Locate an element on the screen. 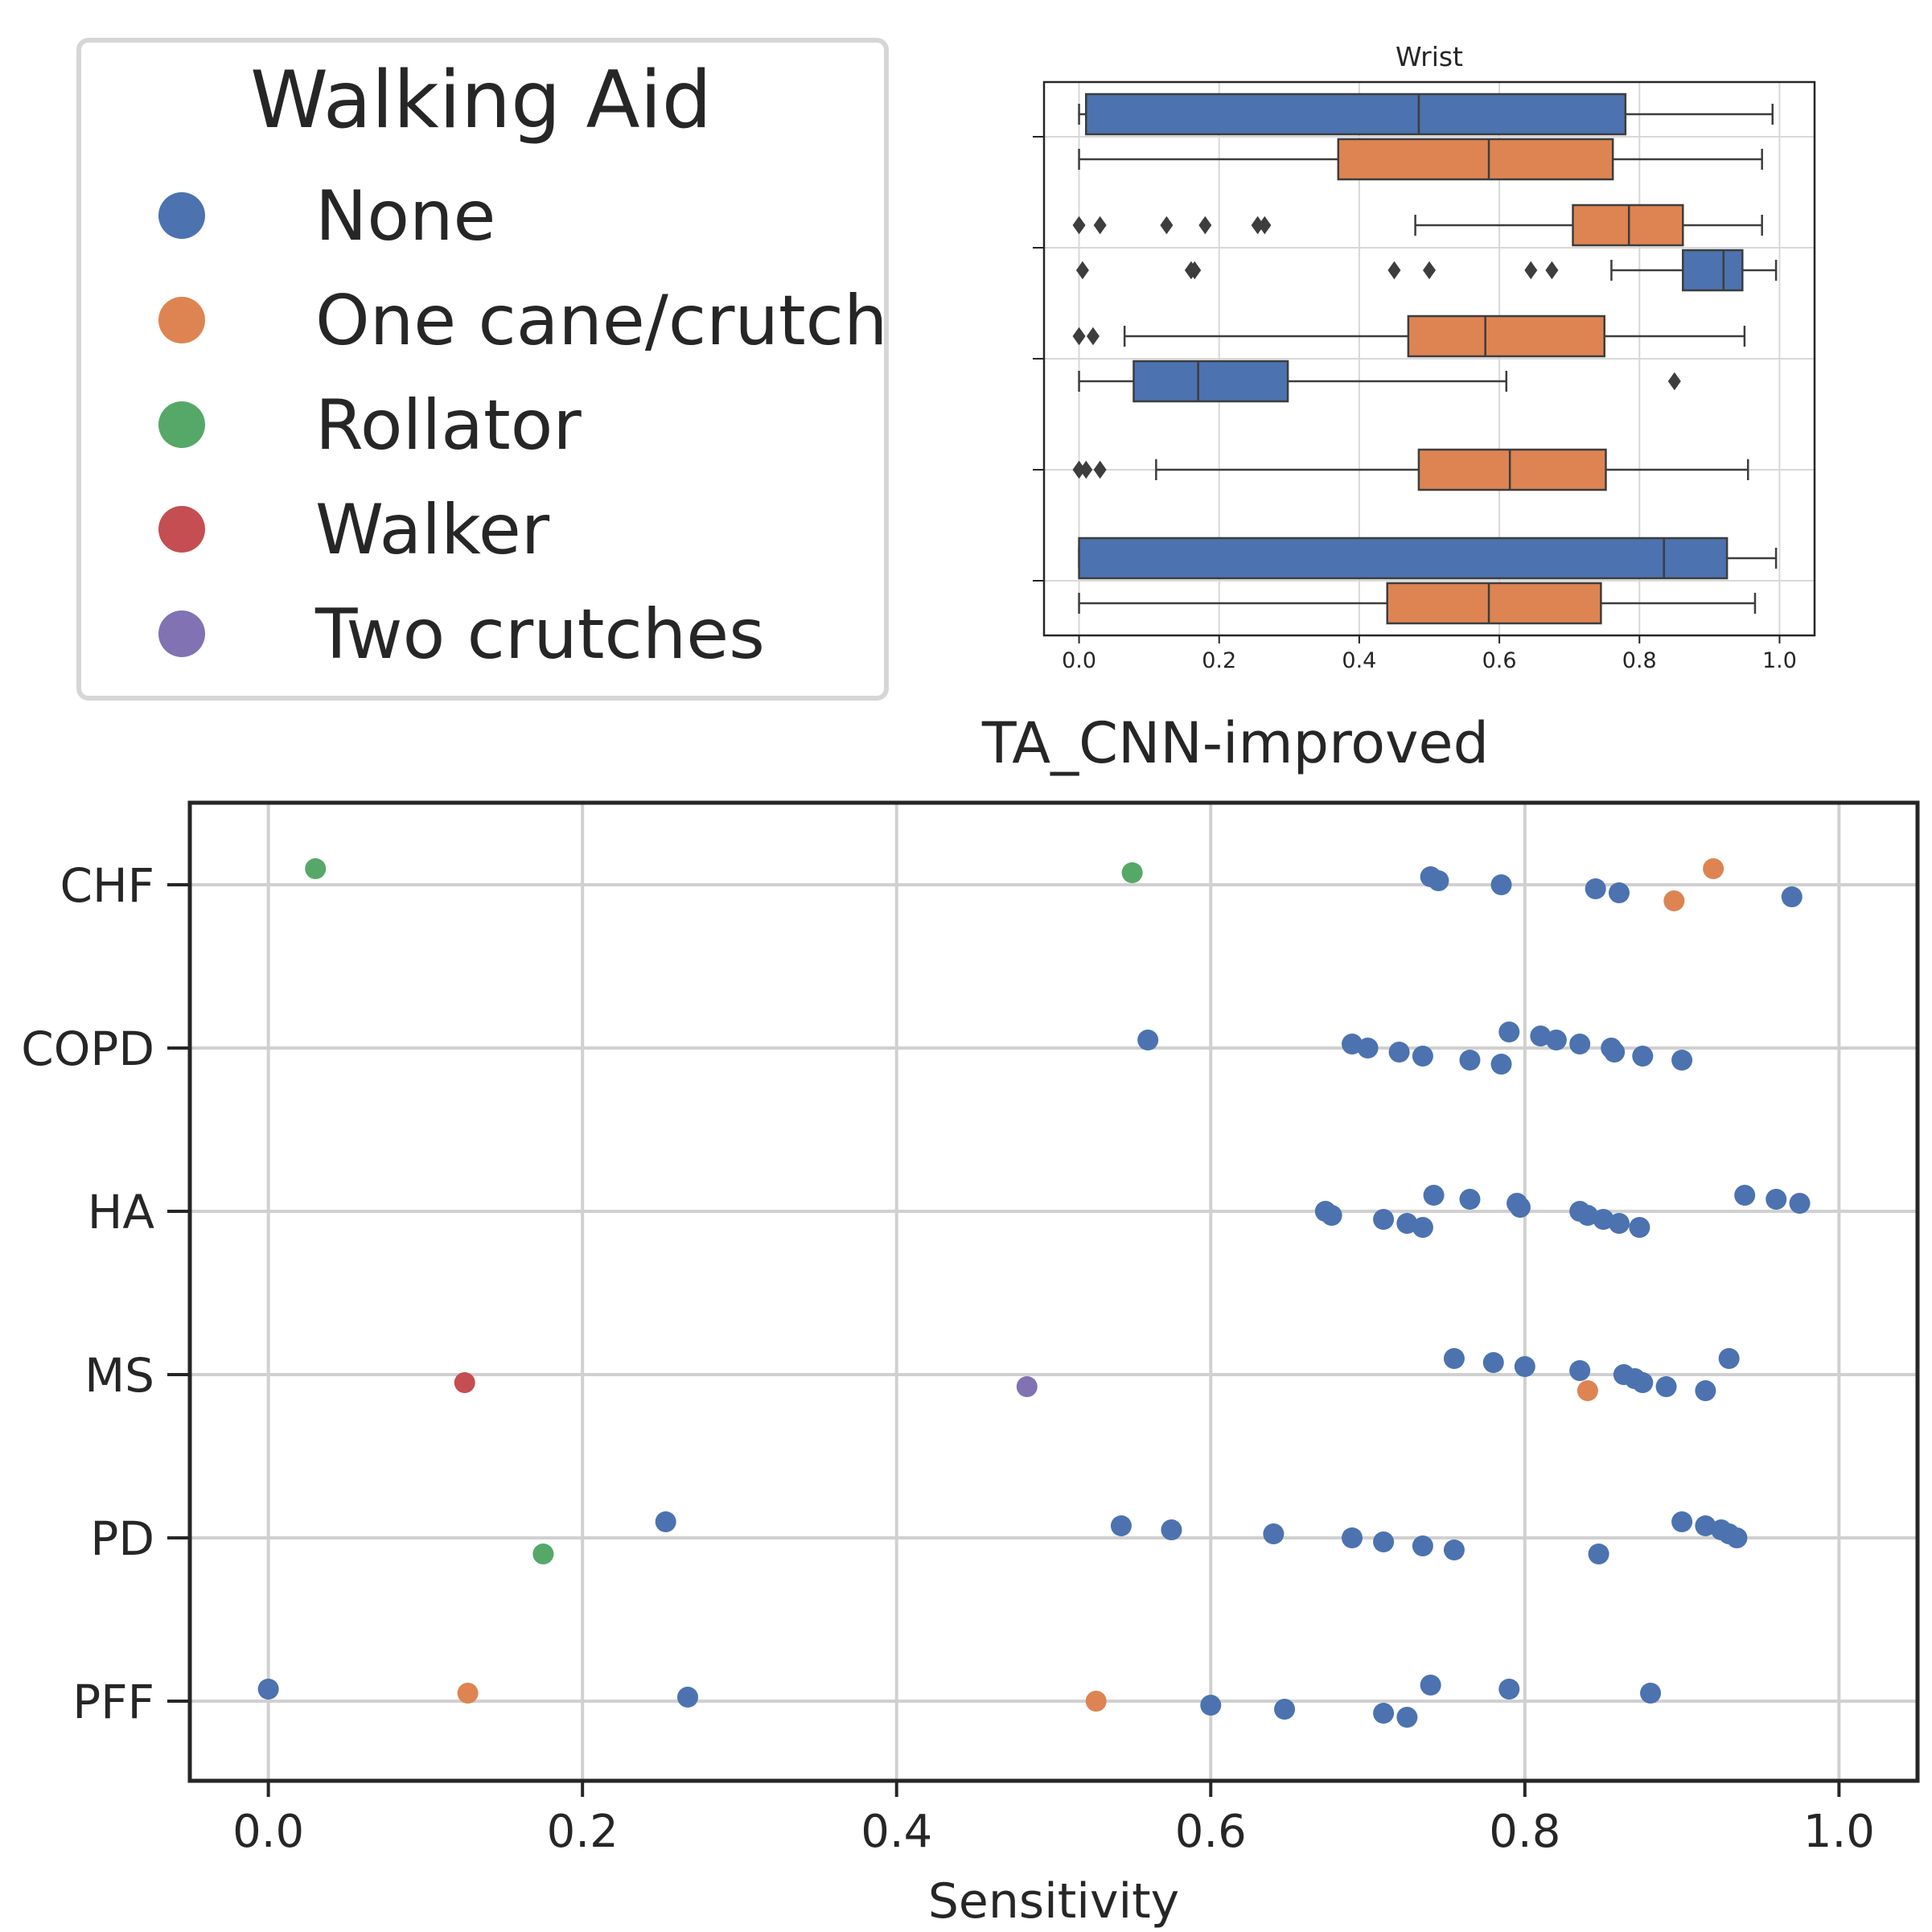 The height and width of the screenshot is (1932, 1932). x-tick-label: 0.6 is located at coordinates (1211, 1832).